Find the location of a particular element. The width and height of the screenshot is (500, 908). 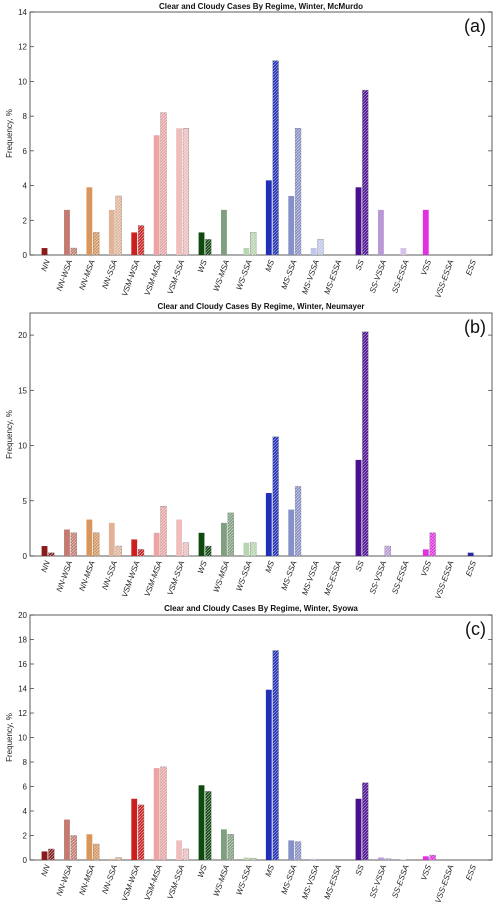

y-tick-label: 20 is located at coordinates (22, 335).